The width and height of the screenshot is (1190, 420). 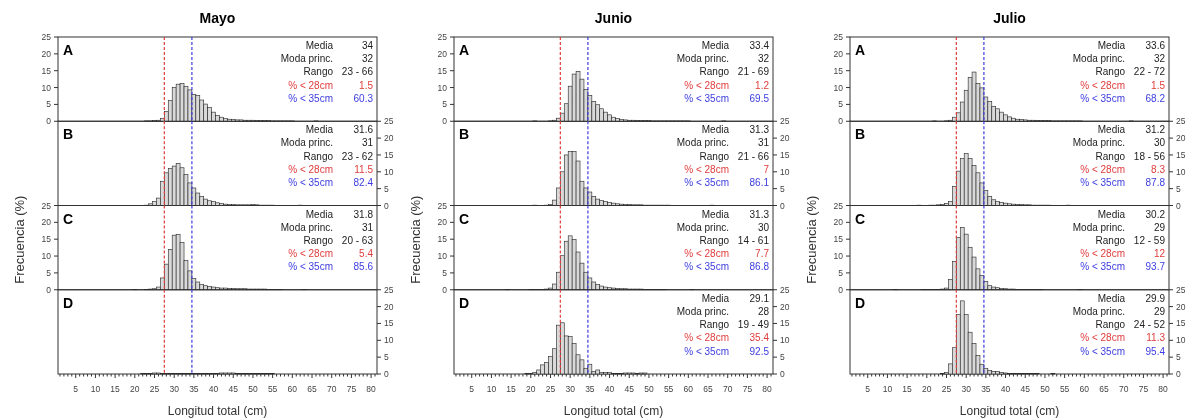 What do you see at coordinates (753, 325) in the screenshot?
I see `annotation: 19 - 49` at bounding box center [753, 325].